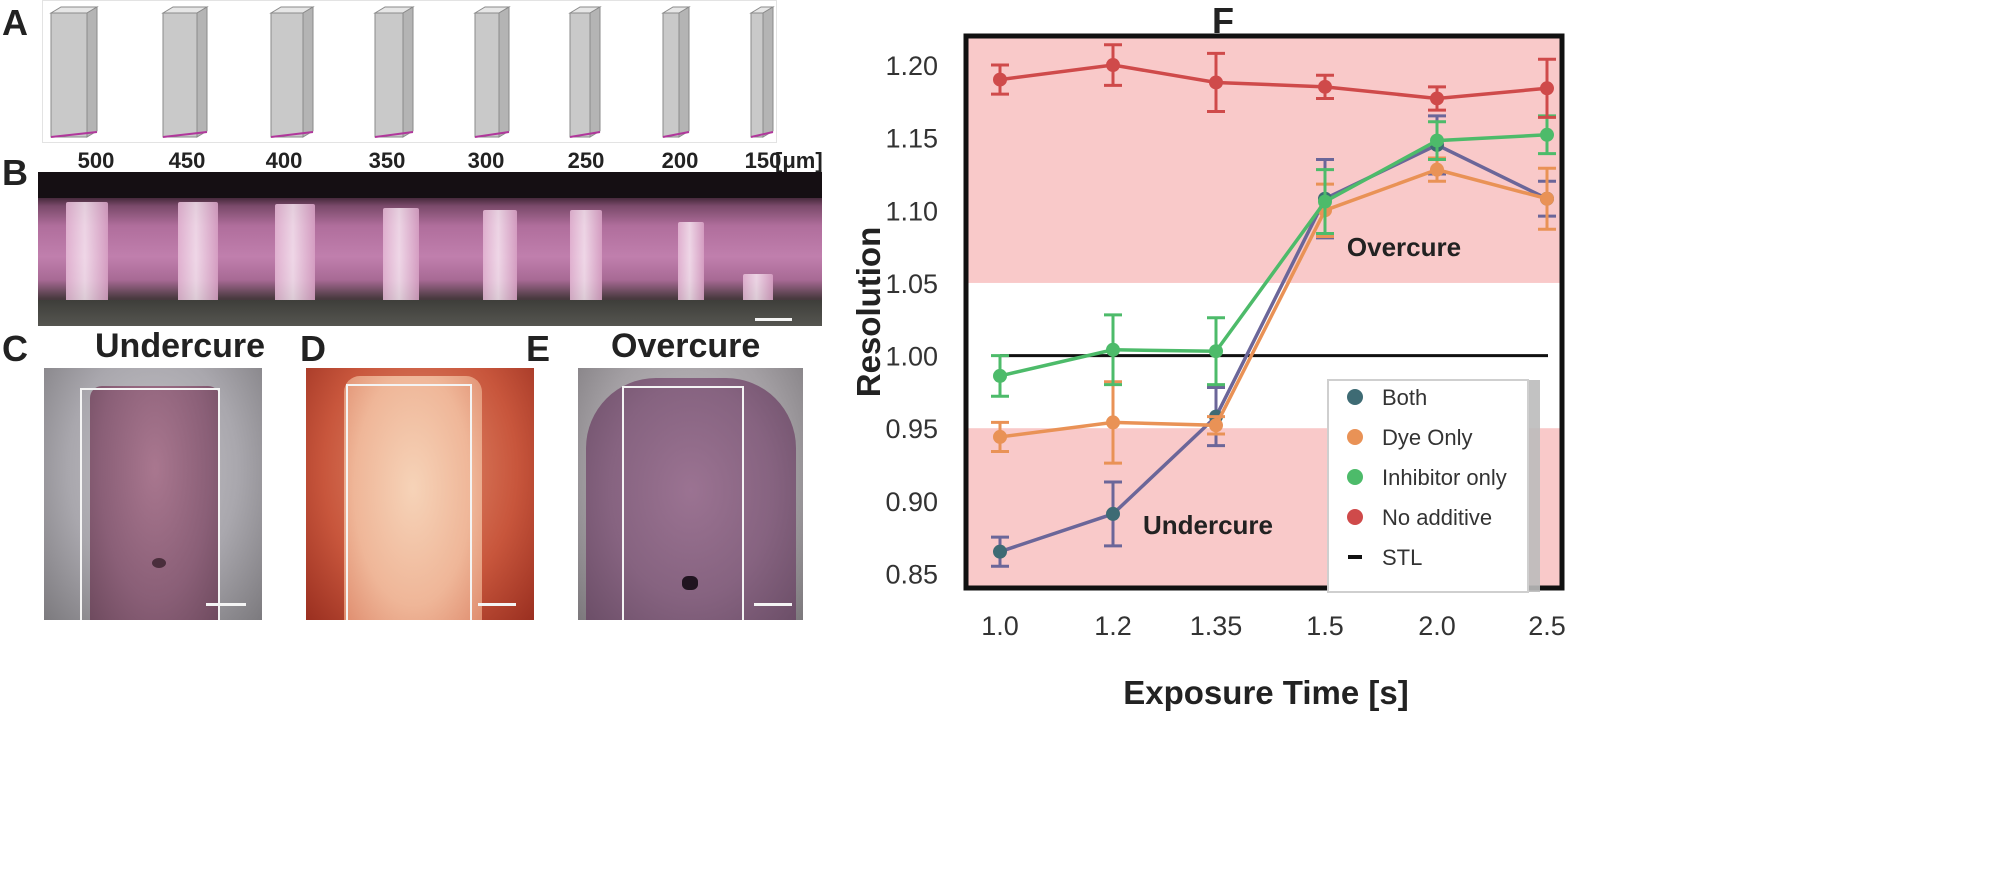  What do you see at coordinates (680, 160) in the screenshot?
I see `pillar-size-label: 200` at bounding box center [680, 160].